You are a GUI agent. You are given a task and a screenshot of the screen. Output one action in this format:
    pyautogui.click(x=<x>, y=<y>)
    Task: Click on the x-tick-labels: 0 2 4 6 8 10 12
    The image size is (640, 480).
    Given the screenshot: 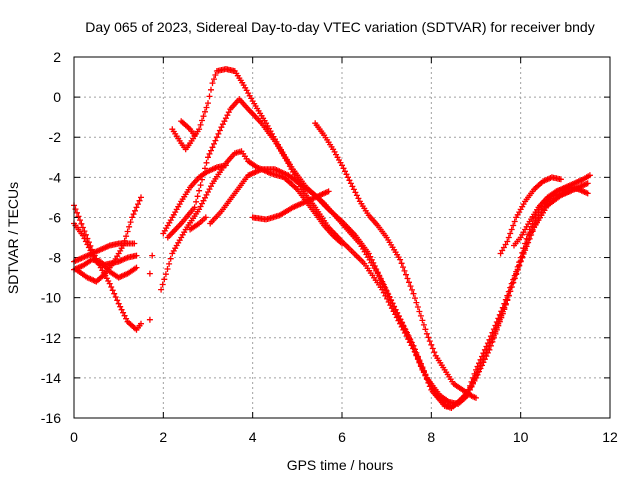 What is the action you would take?
    pyautogui.click(x=344, y=437)
    